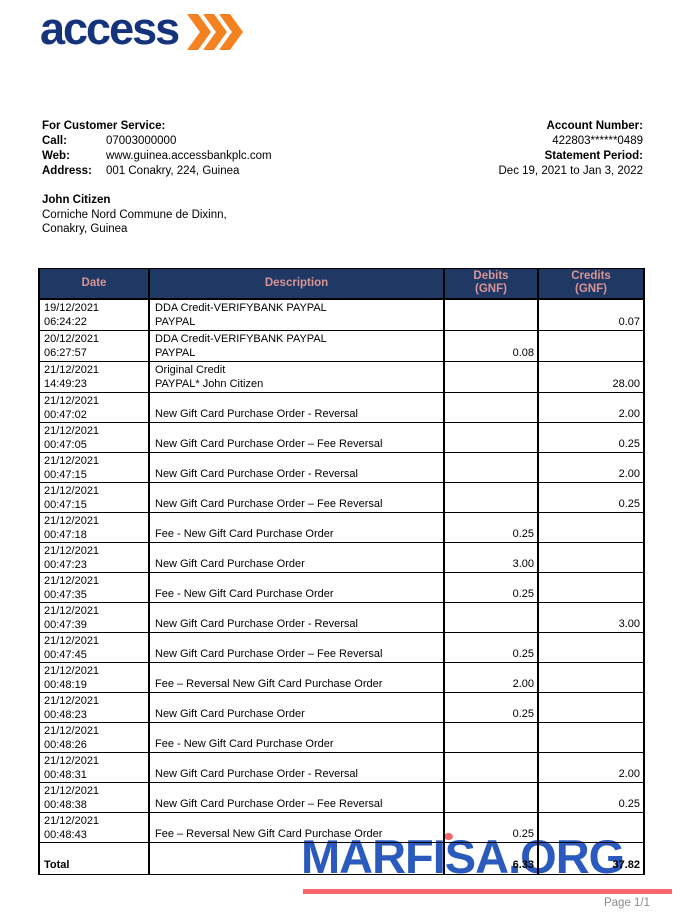 This screenshot has height=922, width=686. What do you see at coordinates (491, 707) in the screenshot?
I see `tx-debit: 0.25` at bounding box center [491, 707].